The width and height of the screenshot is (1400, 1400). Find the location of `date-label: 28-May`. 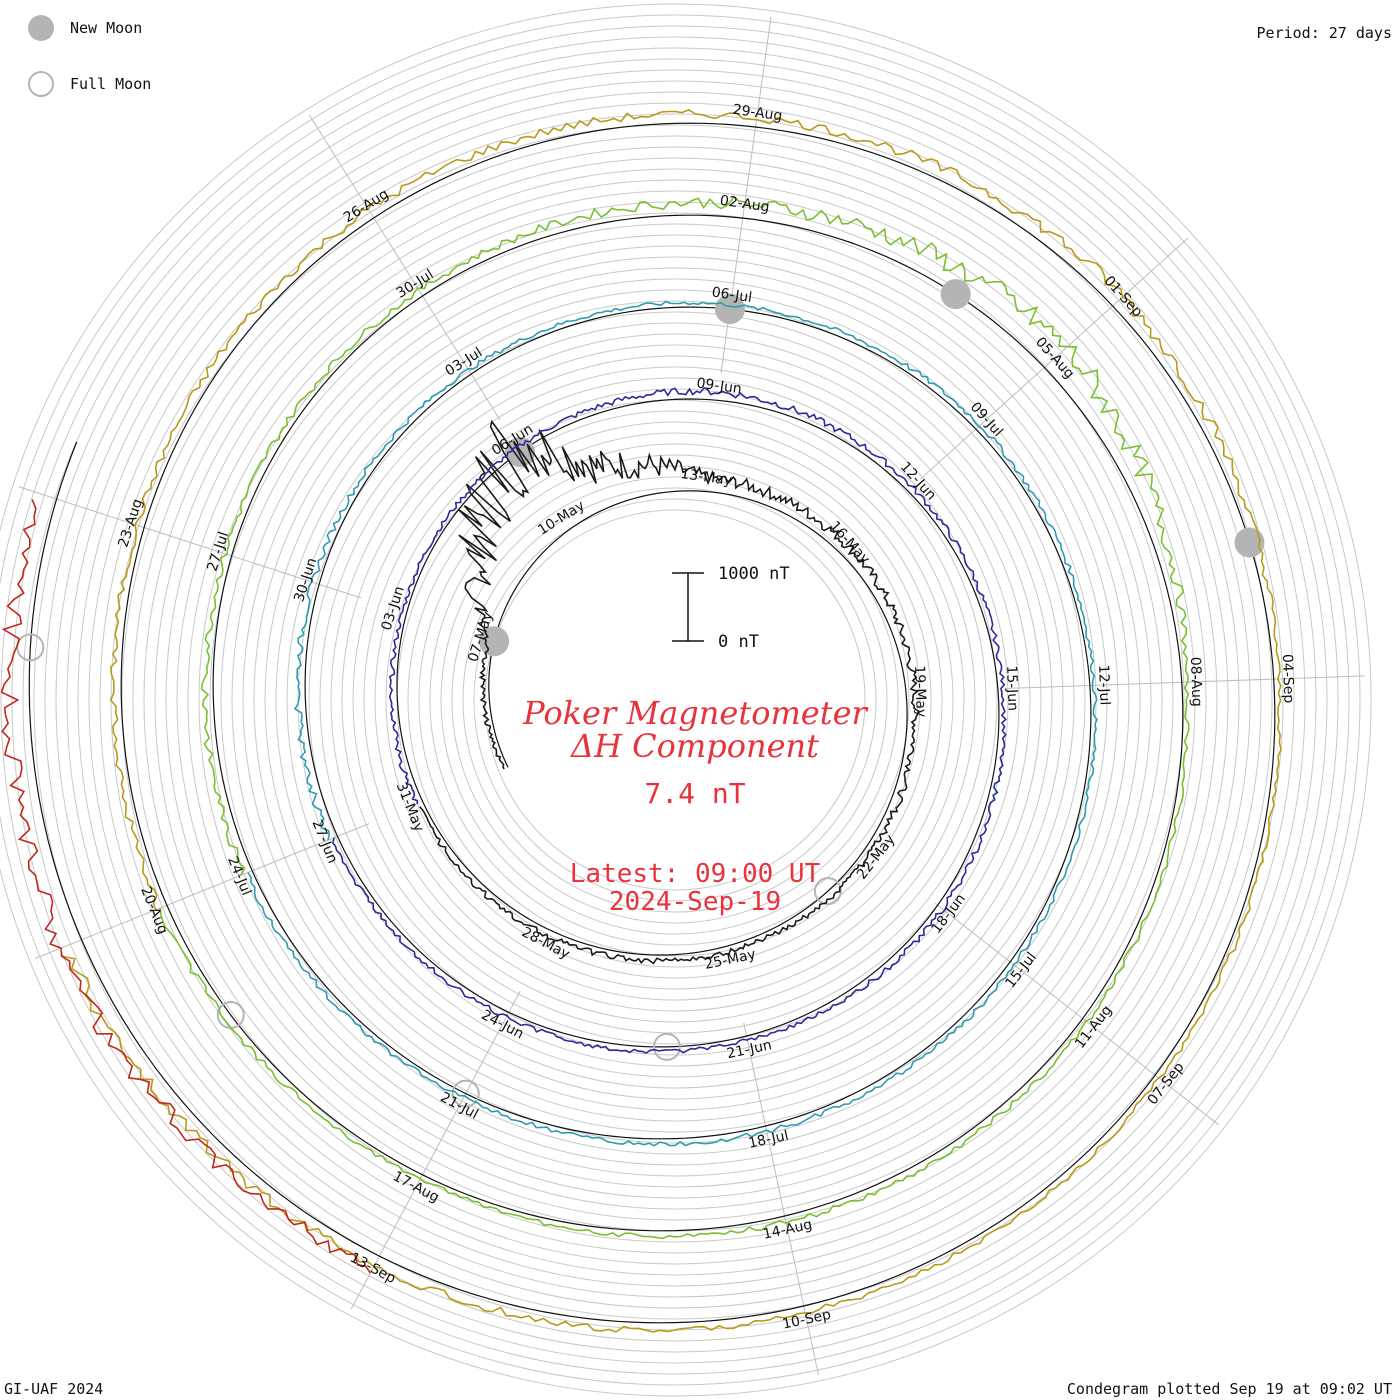

date-label: 28-May is located at coordinates (545, 943).